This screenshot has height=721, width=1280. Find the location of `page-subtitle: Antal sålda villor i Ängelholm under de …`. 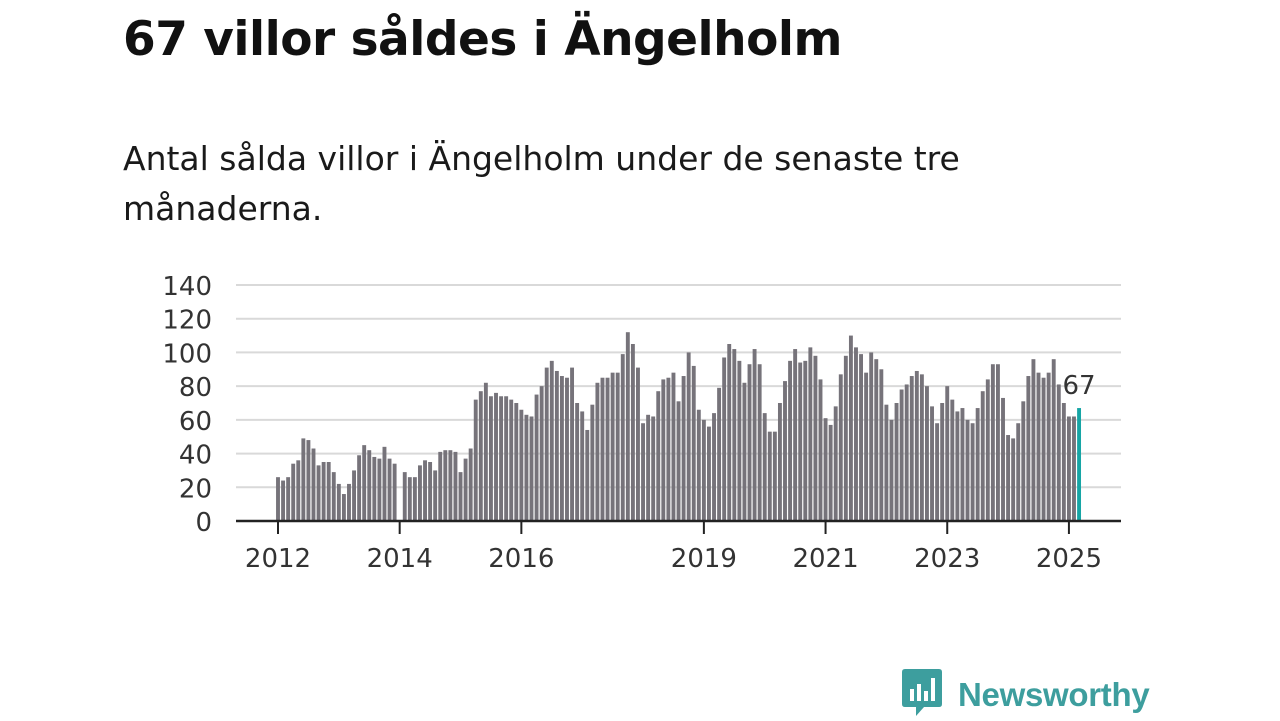

page-subtitle: Antal sålda villor i Ängelholm under de … is located at coordinates (541, 183).